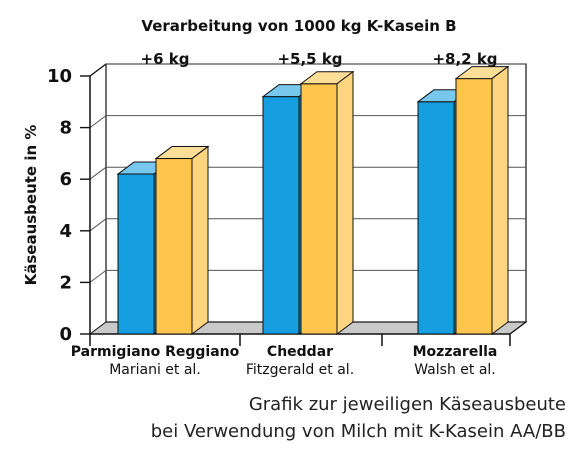 This screenshot has width=582, height=452. I want to click on difference-label-1: +5,5 kg, so click(309, 59).